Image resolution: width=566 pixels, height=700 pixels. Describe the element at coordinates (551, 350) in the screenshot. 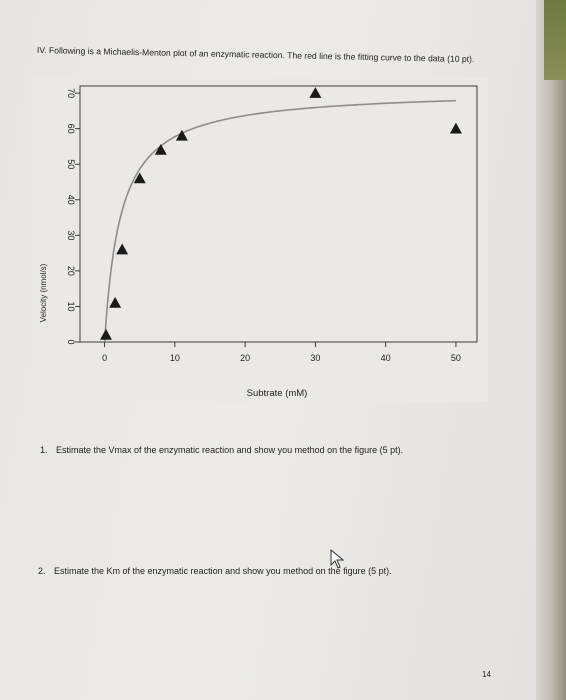

I see `page-edge-background` at that location.